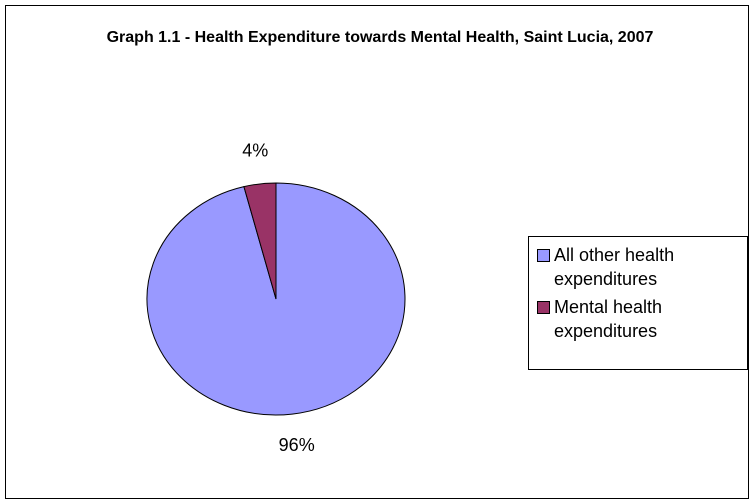 The height and width of the screenshot is (502, 756). What do you see at coordinates (608, 319) in the screenshot?
I see `legend-label: Mental health expenditures` at bounding box center [608, 319].